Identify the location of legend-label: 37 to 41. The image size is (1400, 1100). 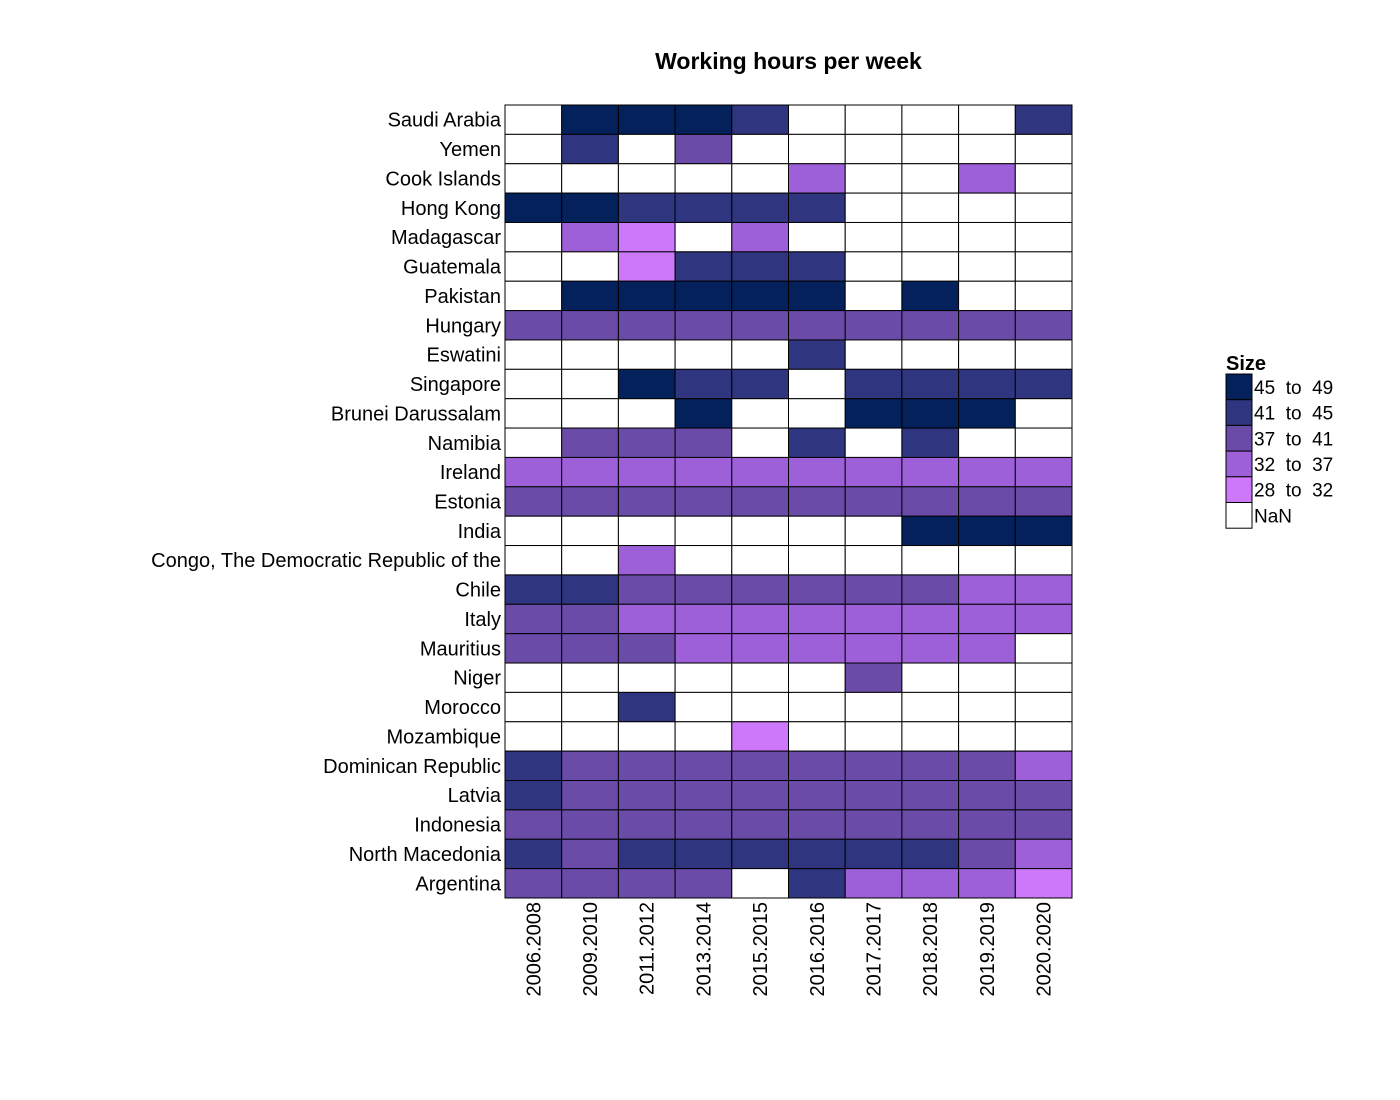
(1293, 439).